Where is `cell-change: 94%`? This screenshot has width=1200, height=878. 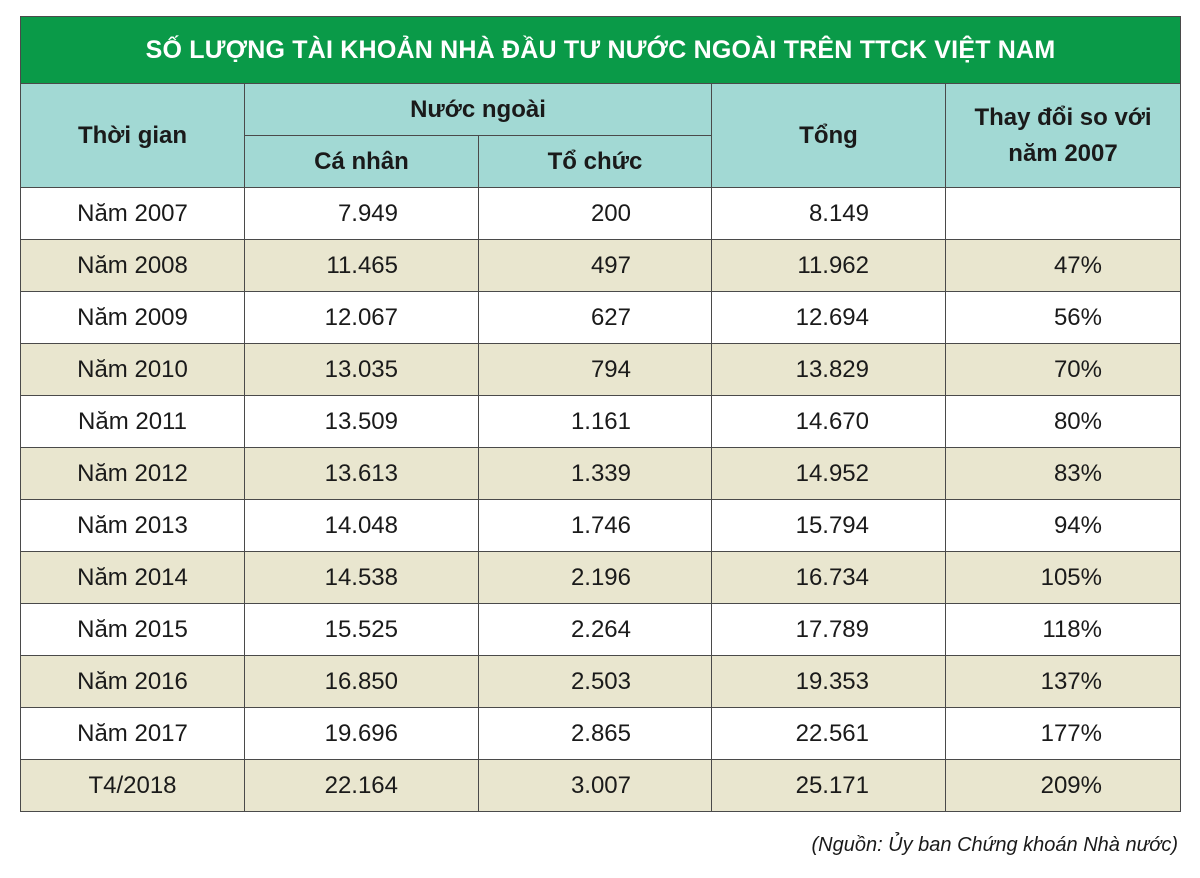
cell-change: 94% is located at coordinates (1063, 525).